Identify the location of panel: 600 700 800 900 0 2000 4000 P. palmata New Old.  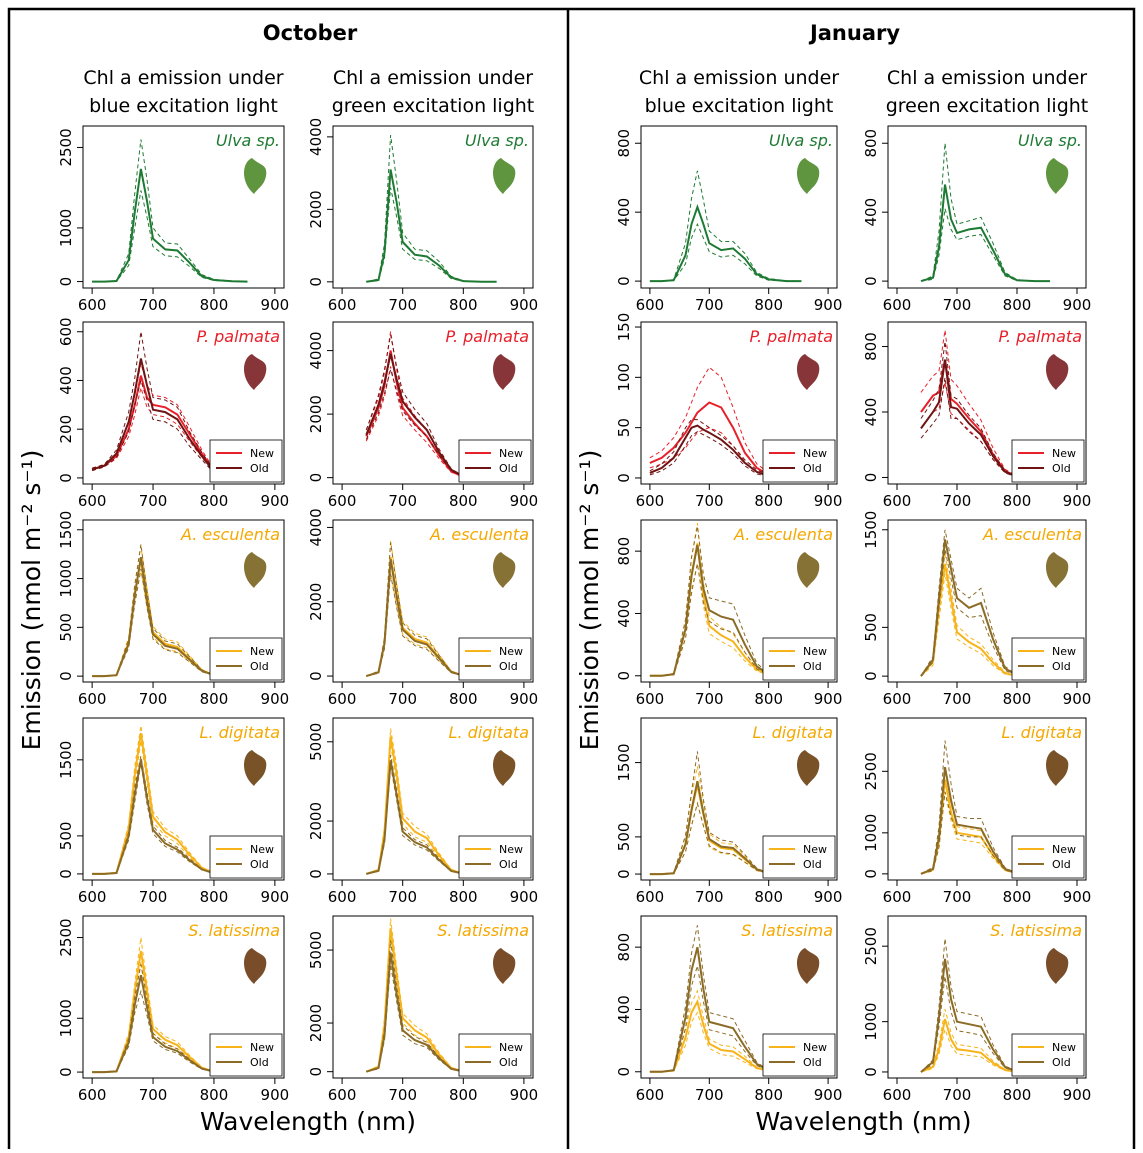
(423, 415).